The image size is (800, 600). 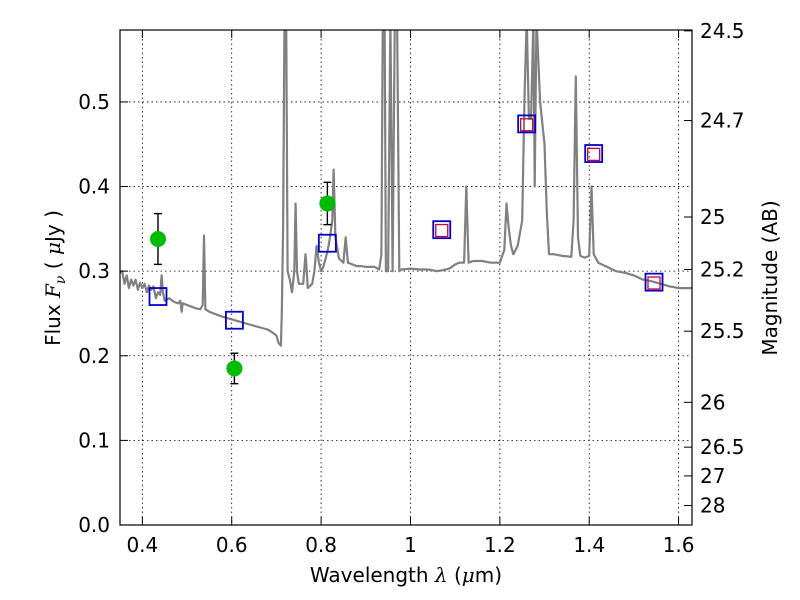 I want to click on y2-tick-label: 26.5, so click(x=722, y=447).